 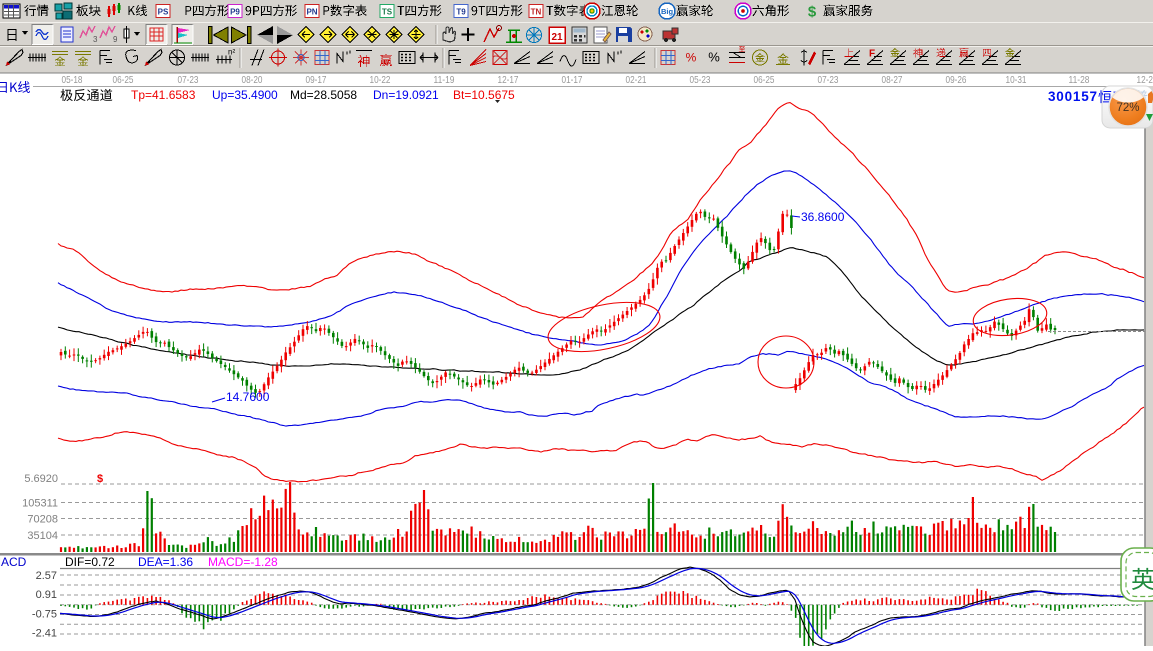 I want to click on svg-text: 105311, so click(x=40, y=504).